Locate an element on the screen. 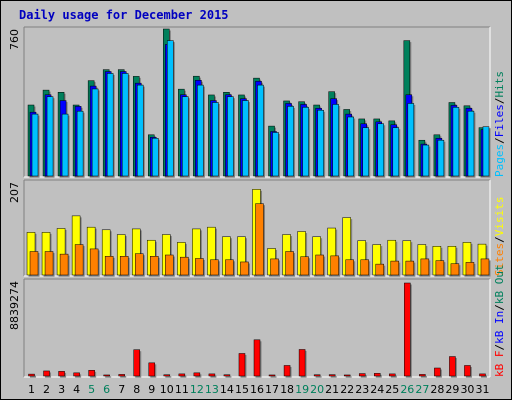 This screenshot has width=512, height=400. day-label-11: 11 is located at coordinates (182, 389).